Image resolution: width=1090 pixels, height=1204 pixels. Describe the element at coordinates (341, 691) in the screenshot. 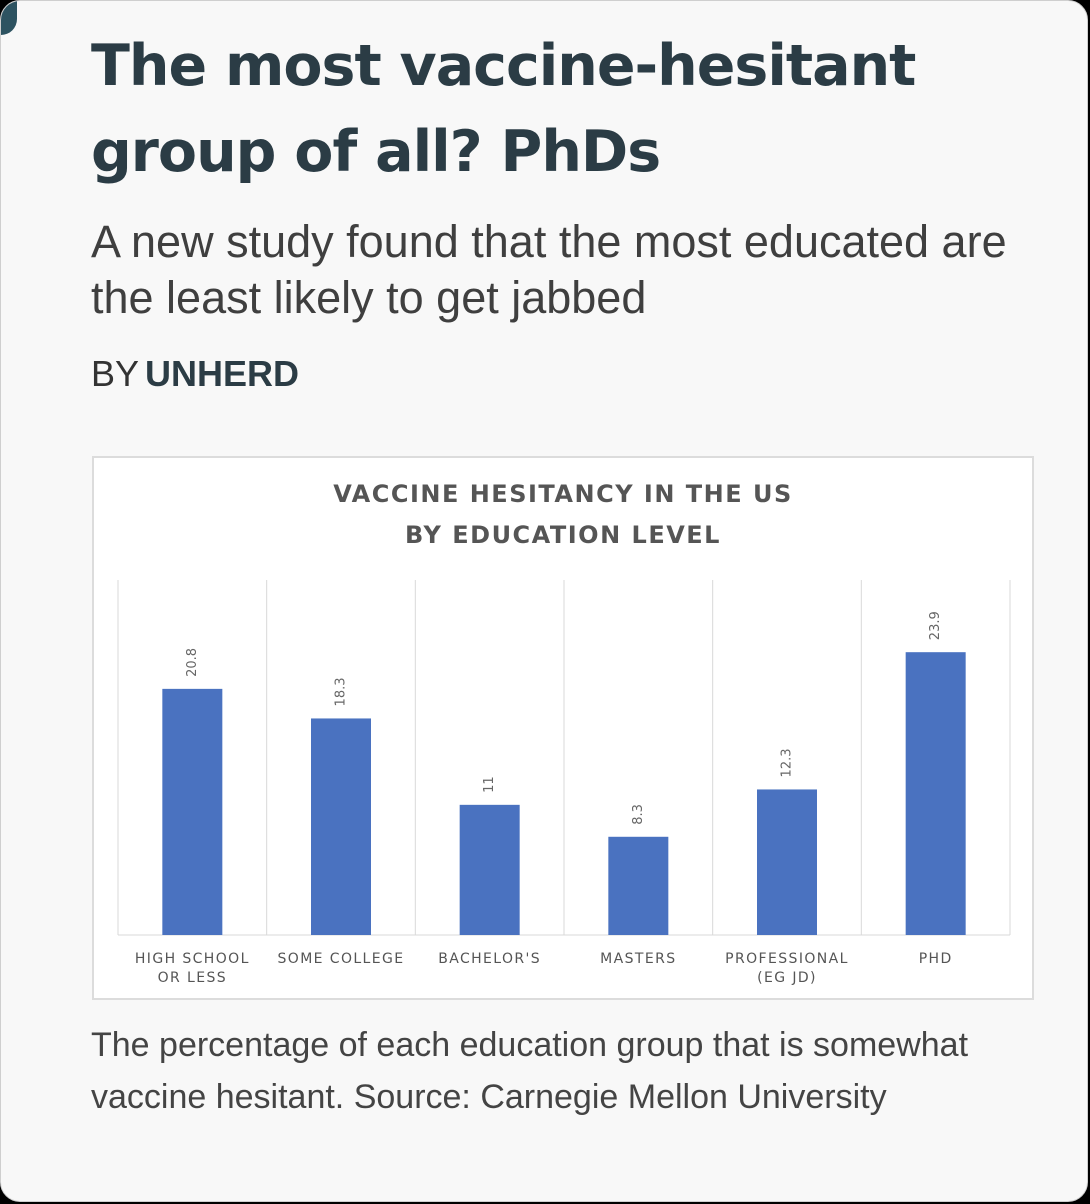

I see `data-label-1: 18.3` at that location.